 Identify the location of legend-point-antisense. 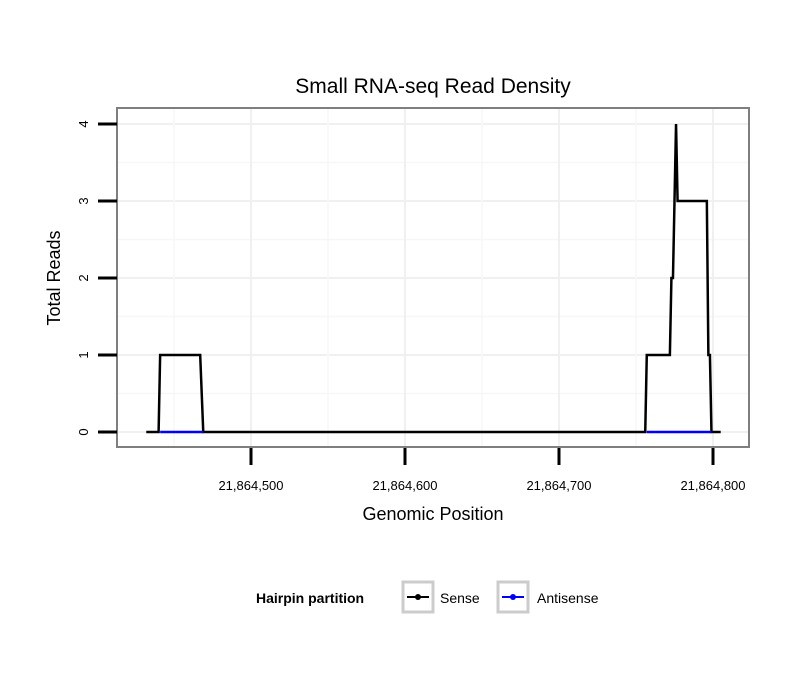
(513, 597).